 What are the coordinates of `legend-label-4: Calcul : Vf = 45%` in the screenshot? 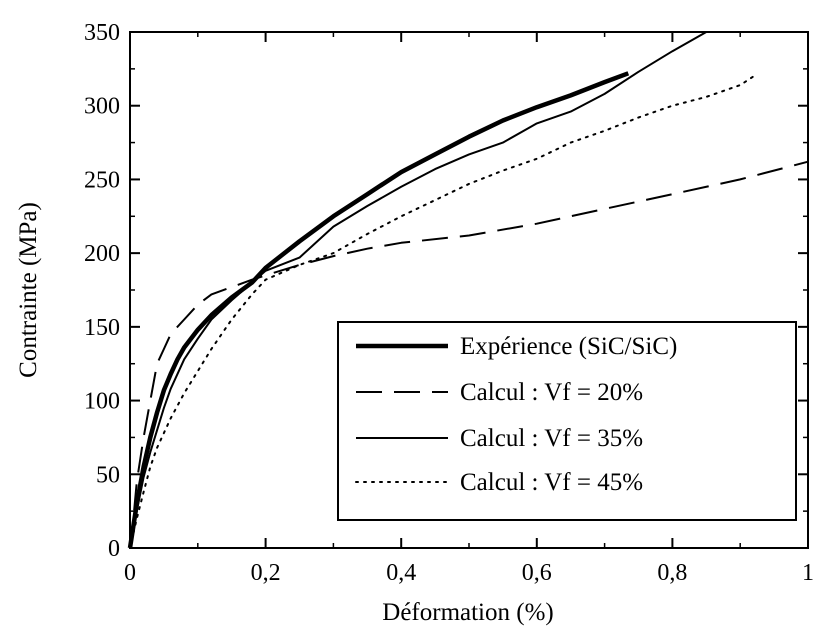 It's located at (551, 482).